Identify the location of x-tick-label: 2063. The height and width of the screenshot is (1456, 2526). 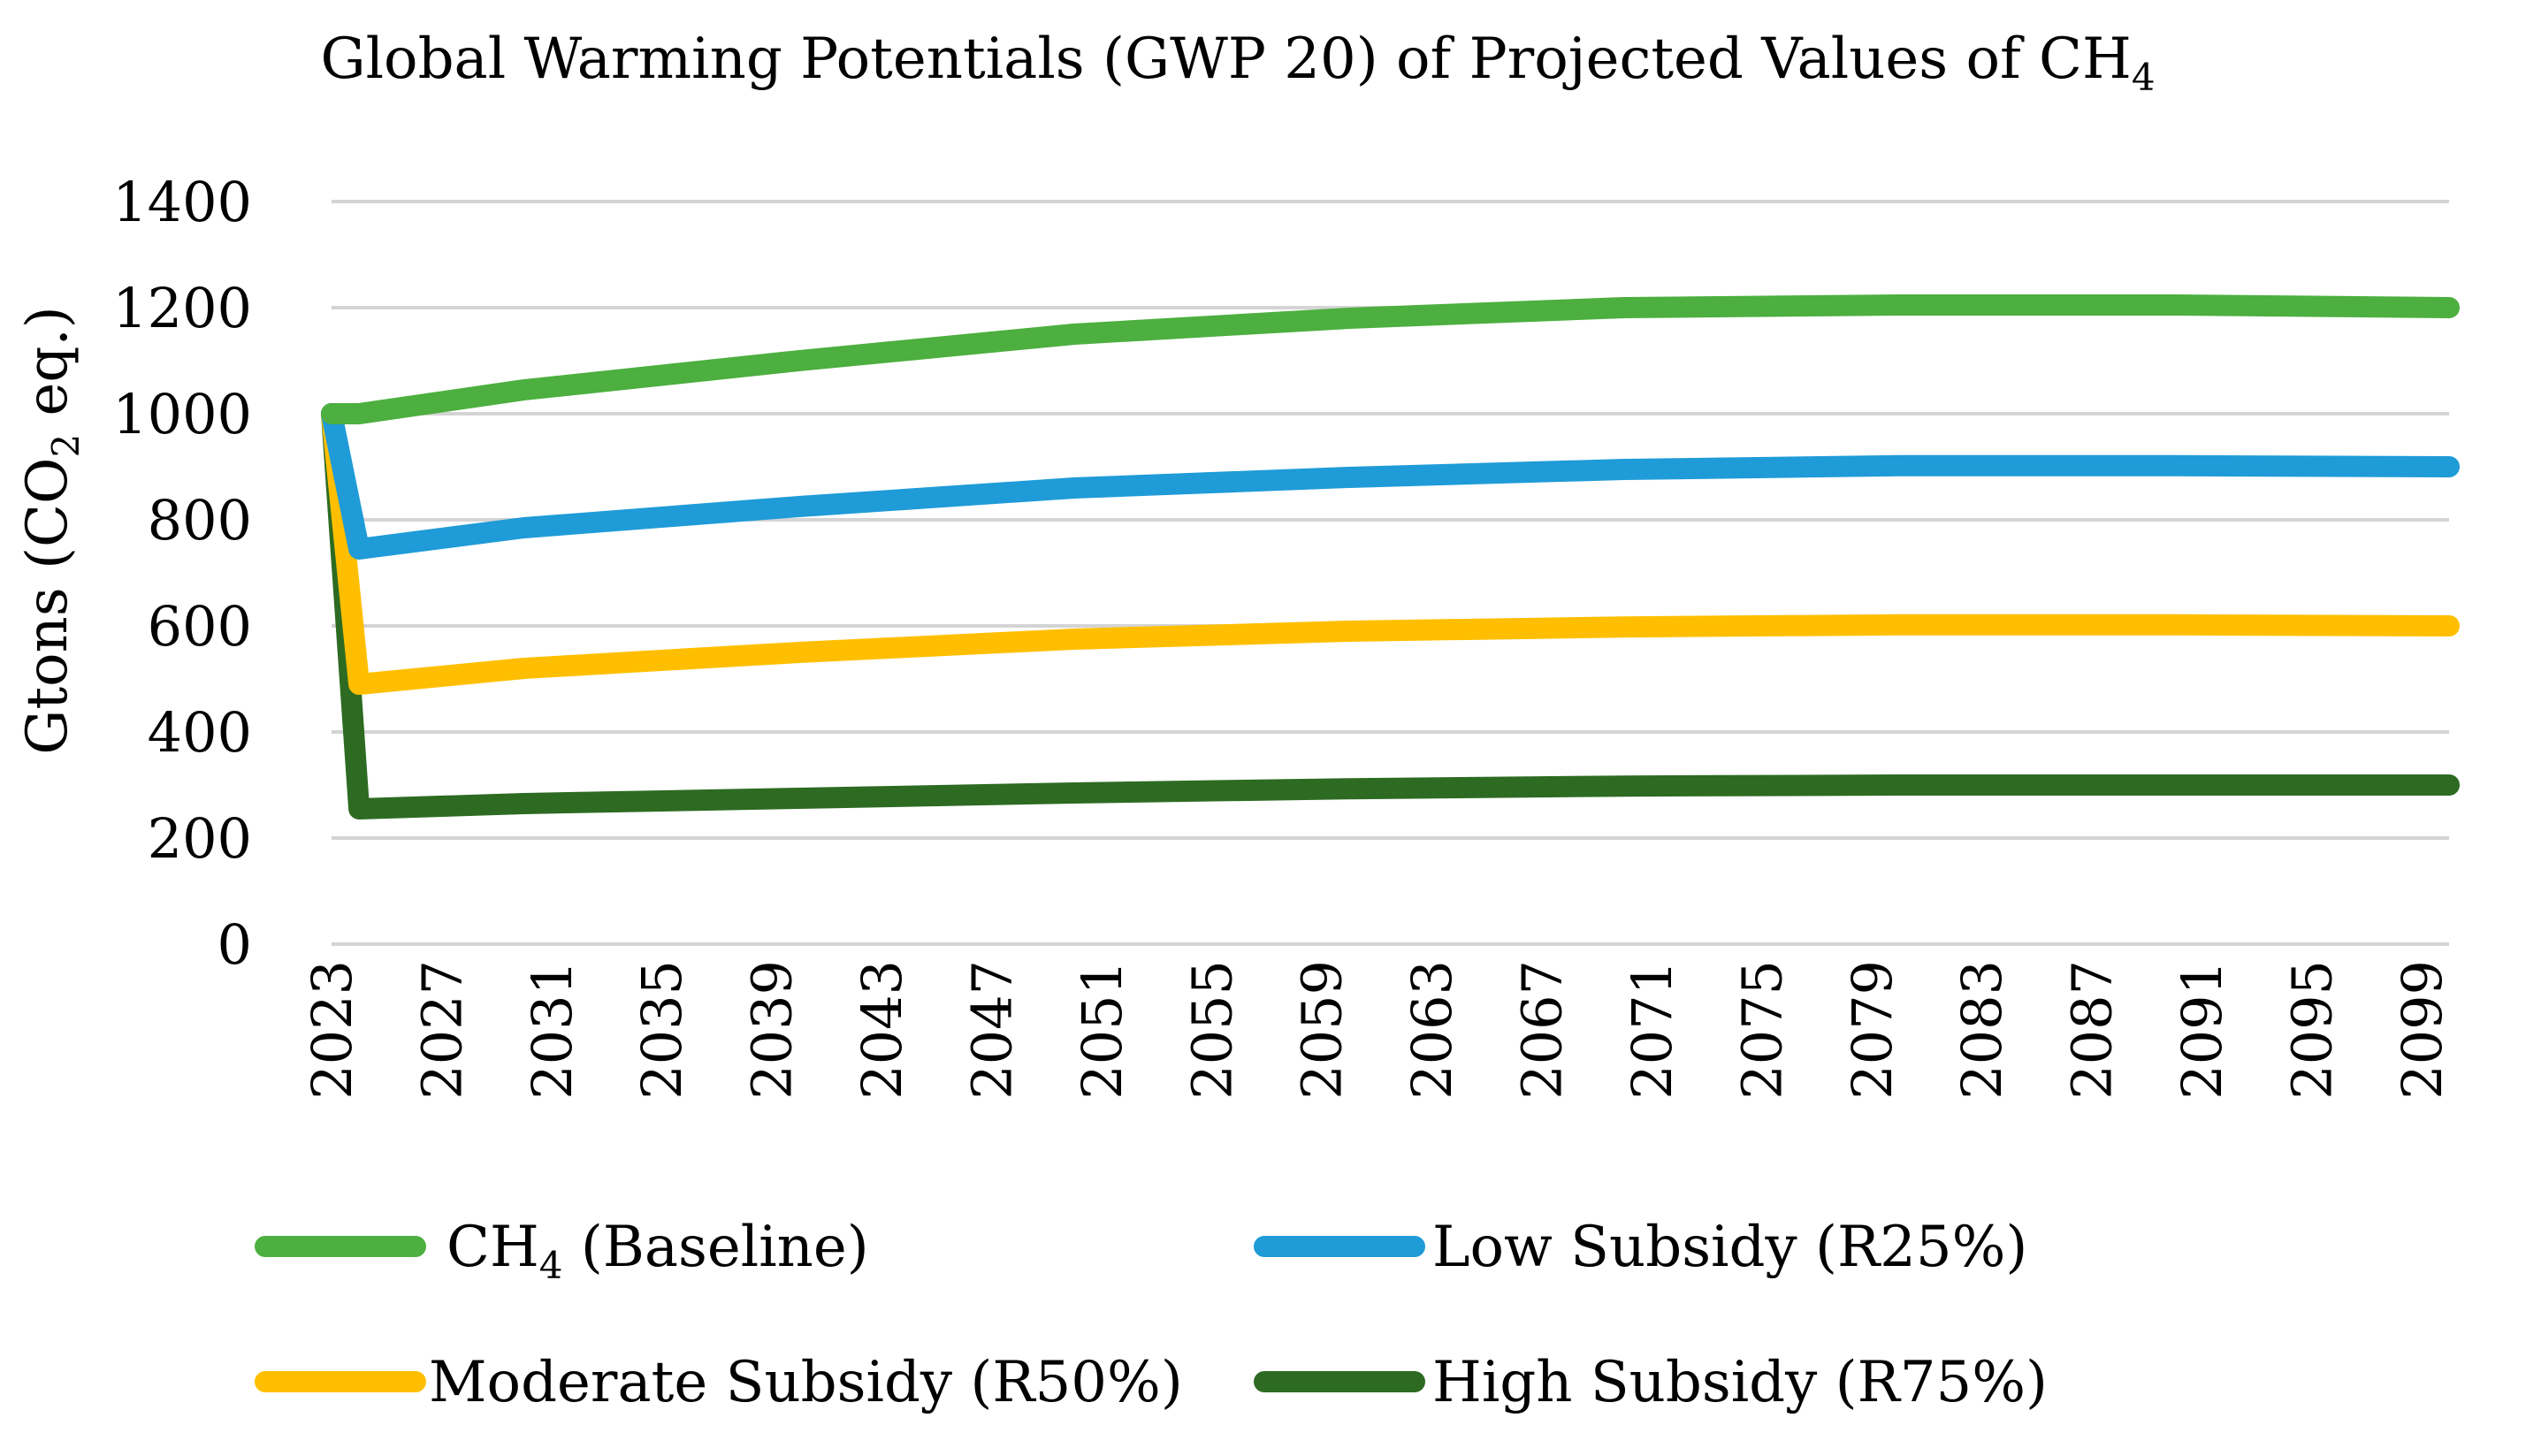
(1432, 1030).